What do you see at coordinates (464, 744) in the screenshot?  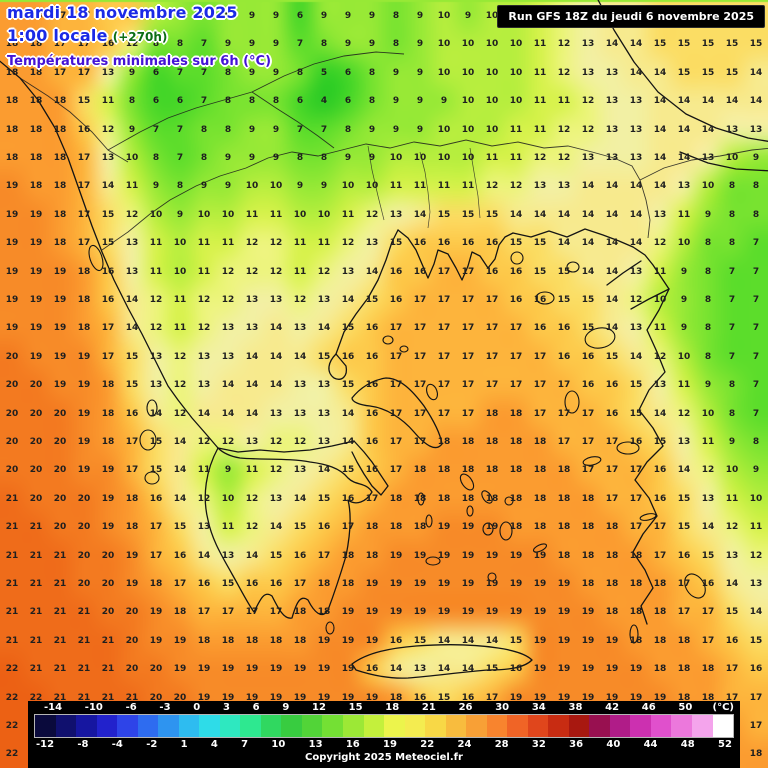 I see `legend-label-bottom: 24` at bounding box center [464, 744].